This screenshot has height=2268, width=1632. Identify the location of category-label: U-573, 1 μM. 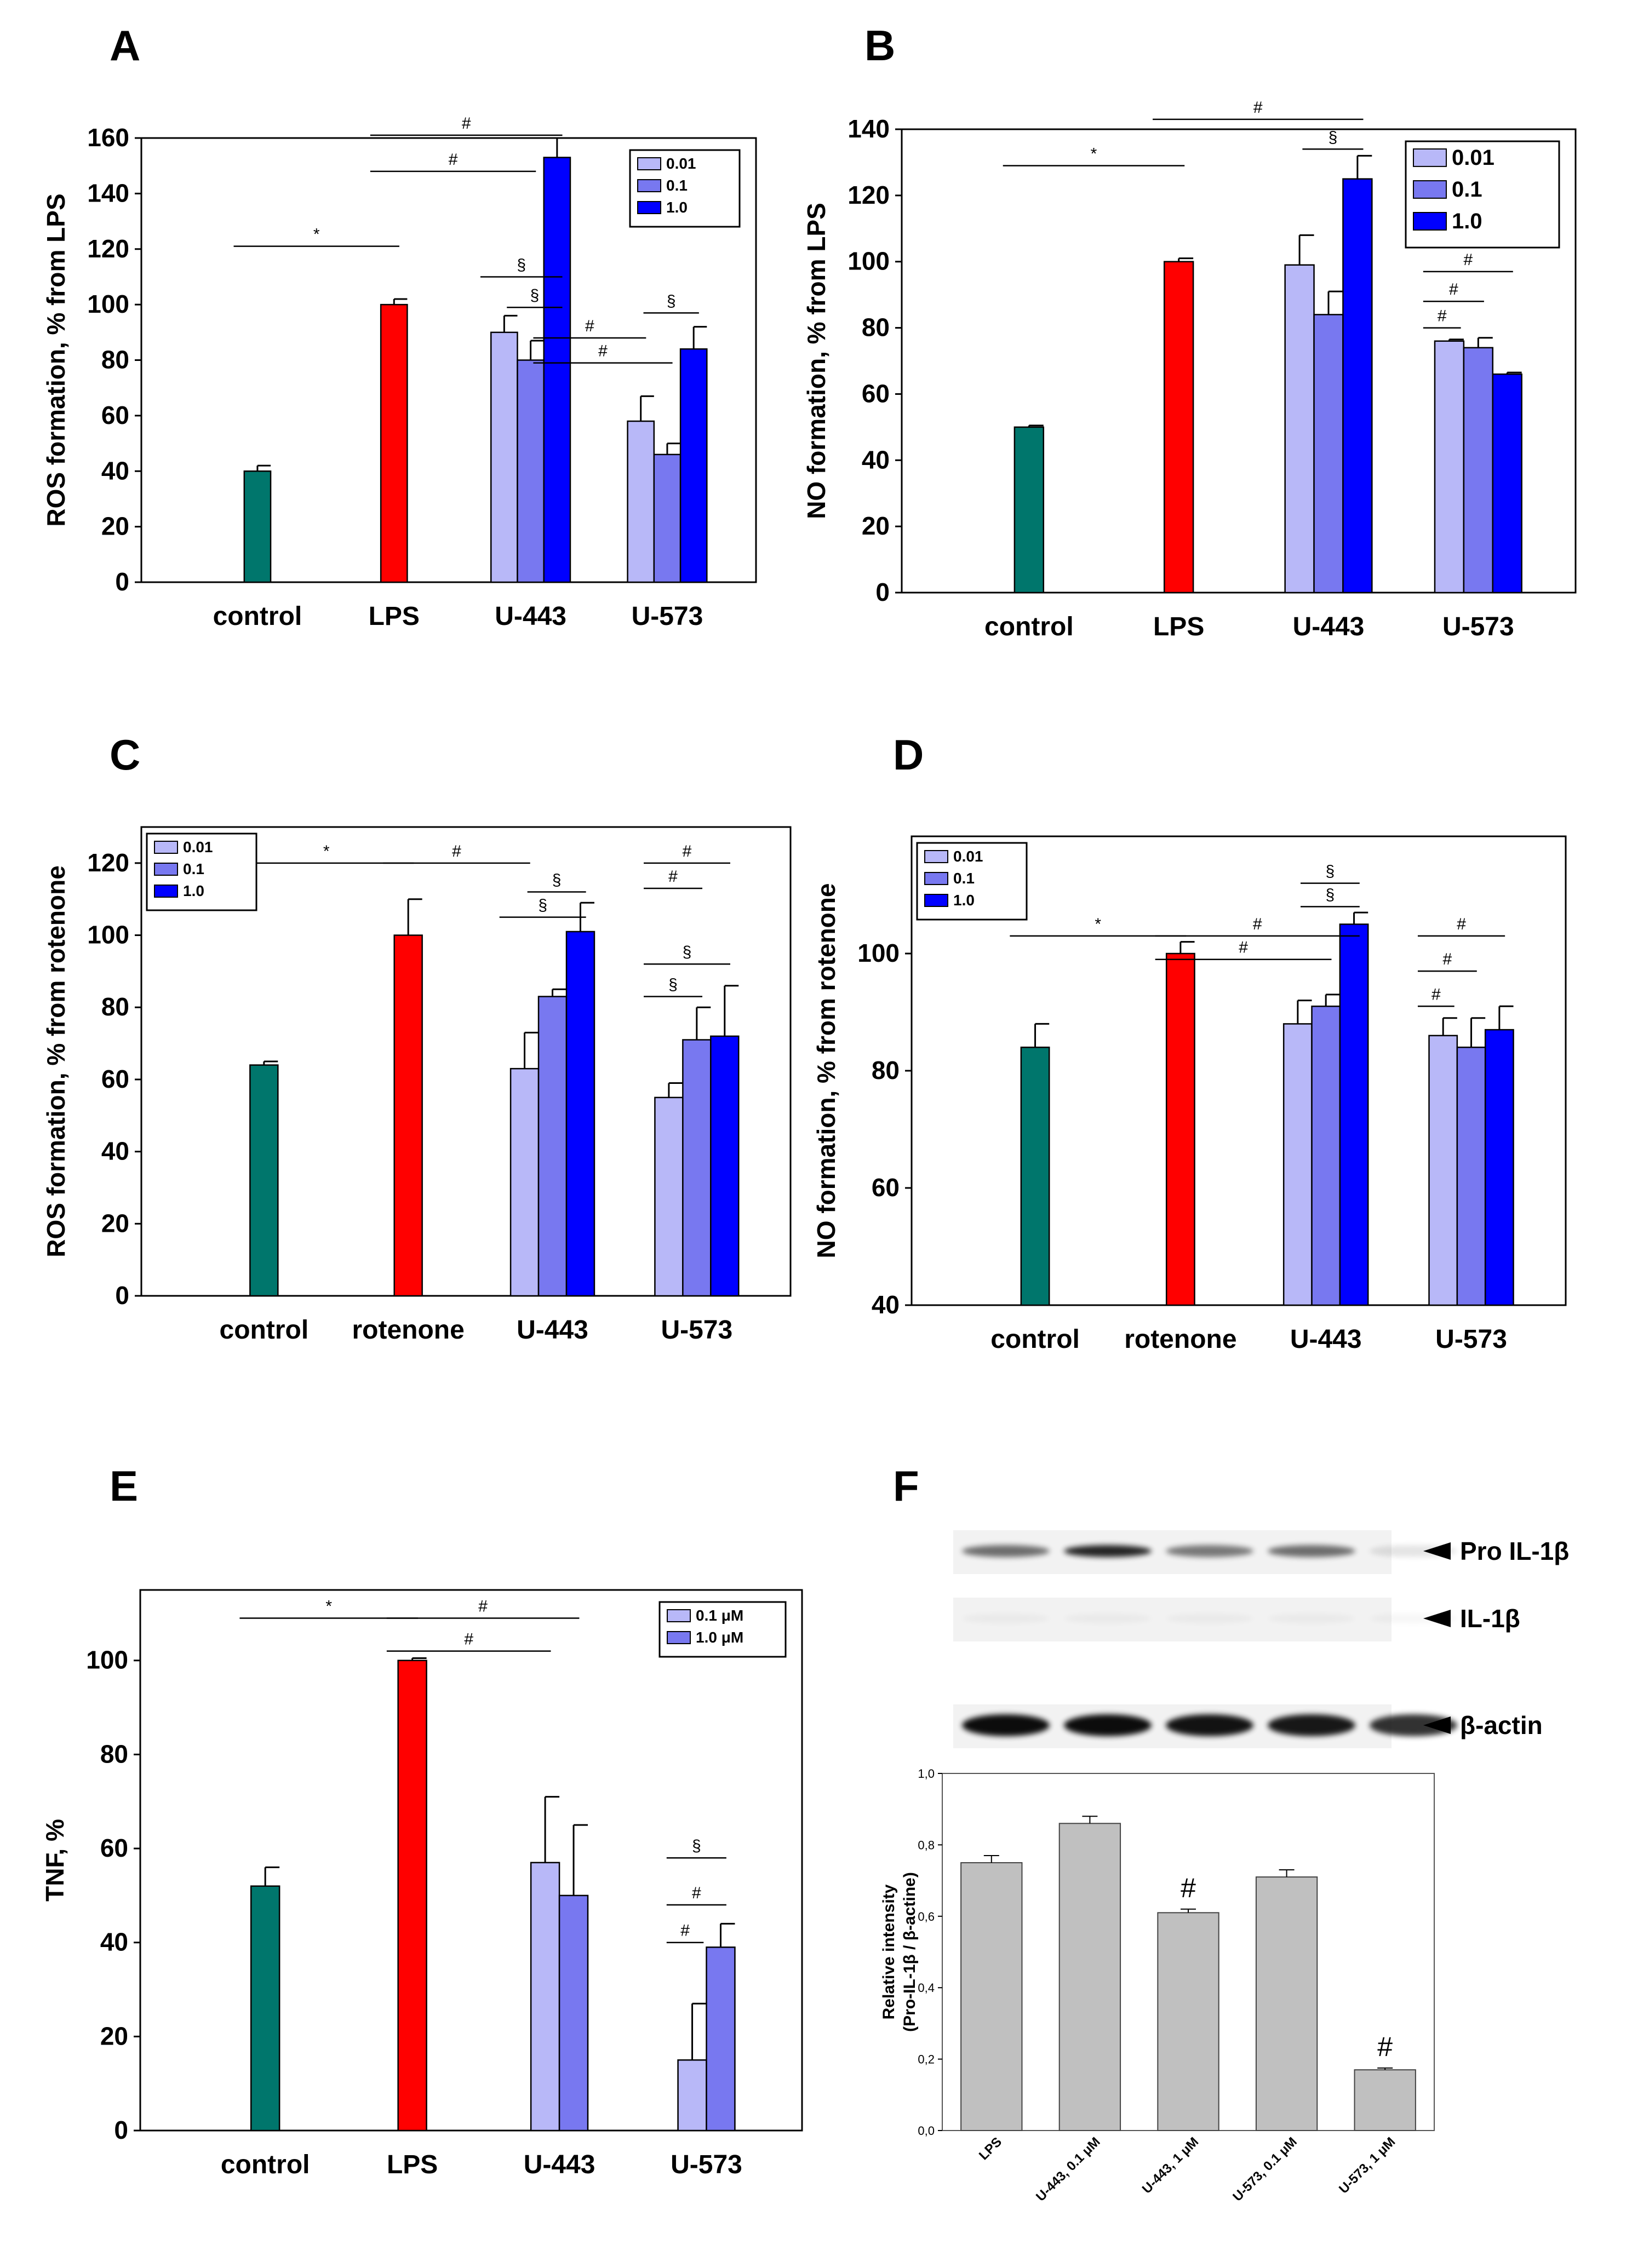
(1367, 2165).